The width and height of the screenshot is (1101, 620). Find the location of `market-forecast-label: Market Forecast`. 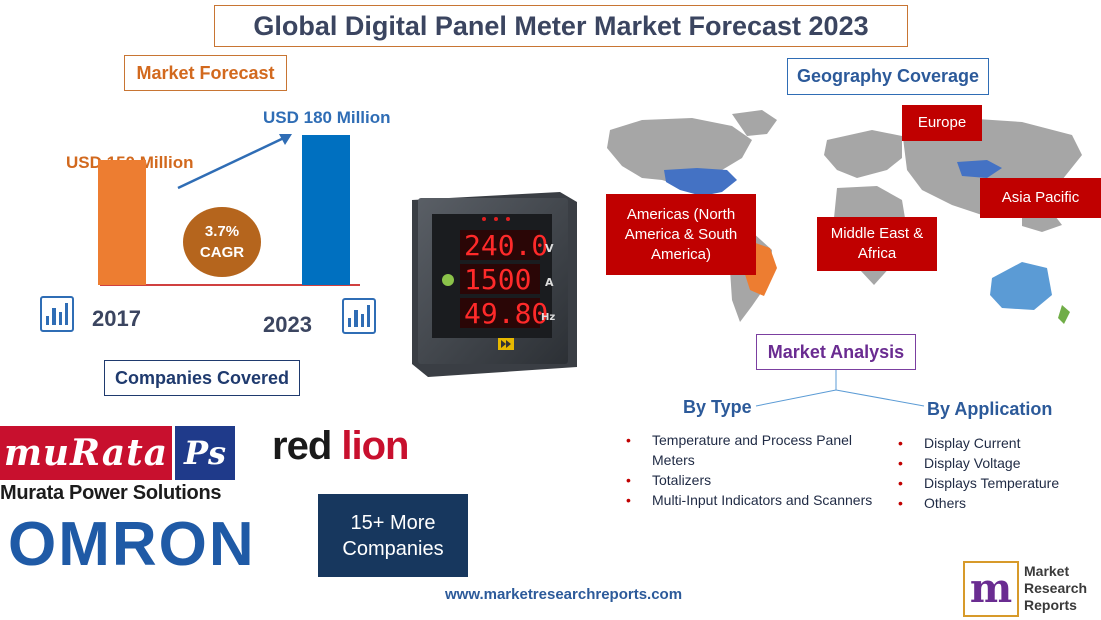

market-forecast-label: Market Forecast is located at coordinates (205, 73).